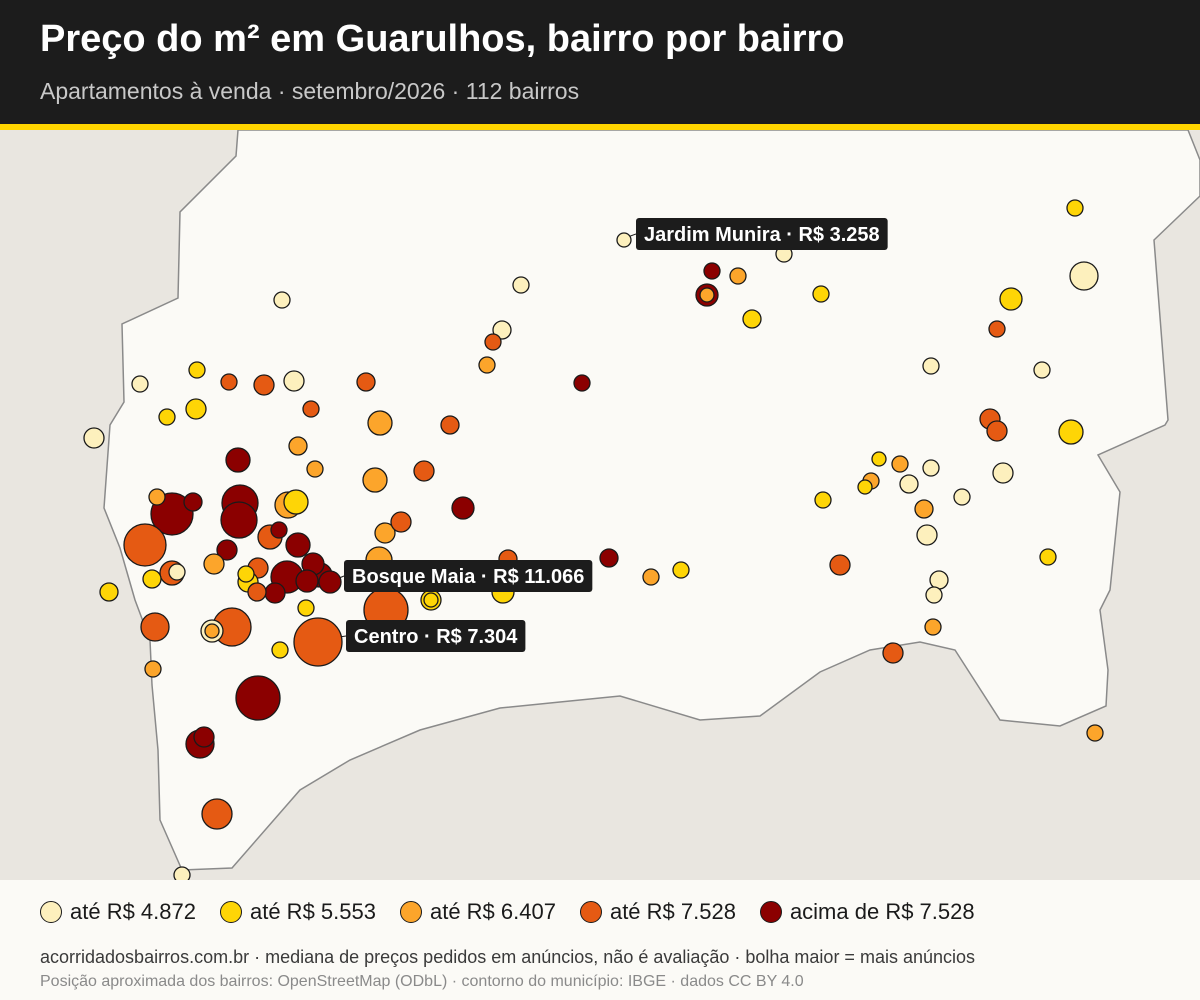 The width and height of the screenshot is (1200, 1000). I want to click on callout-label: Bosque Maia · R$ 11.066, so click(468, 577).